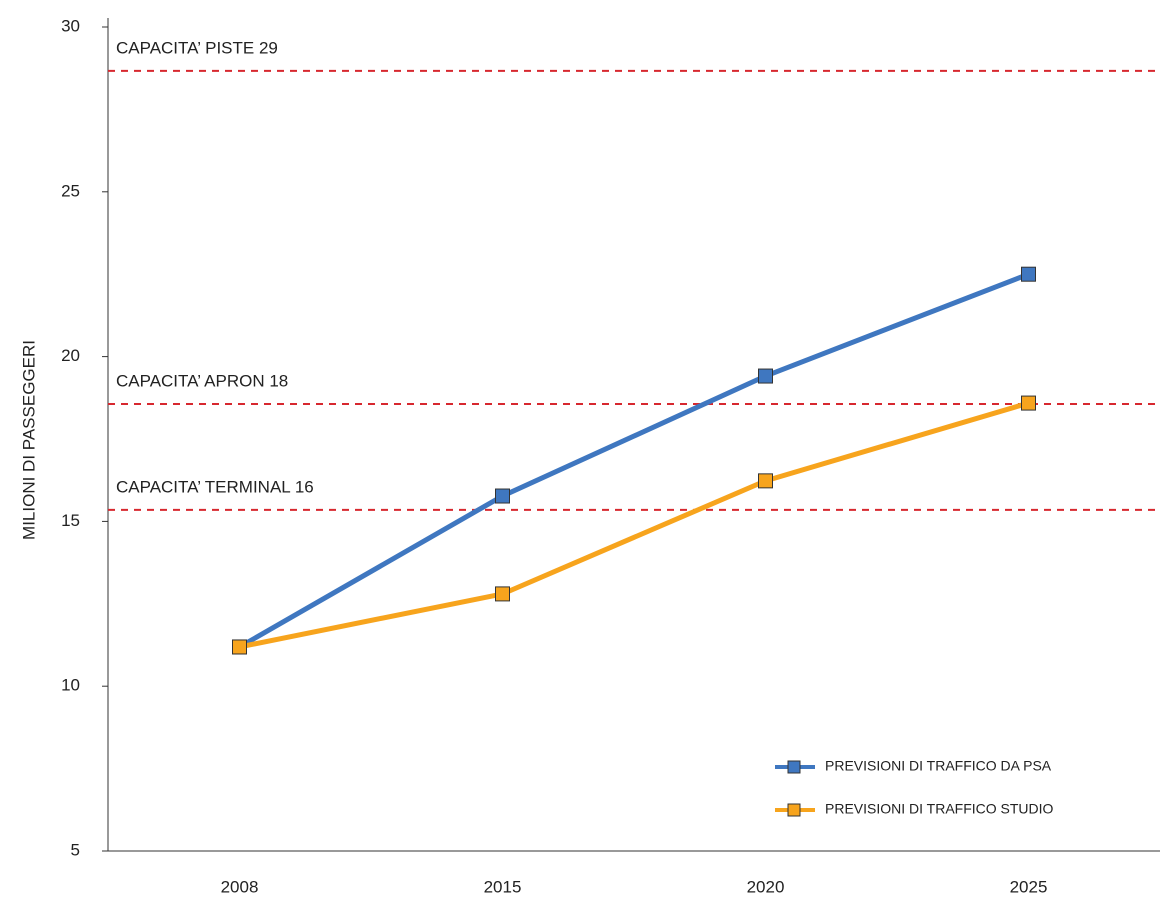 This screenshot has width=1164, height=900. Describe the element at coordinates (766, 886) in the screenshot. I see `x-tick-label: 2020` at that location.